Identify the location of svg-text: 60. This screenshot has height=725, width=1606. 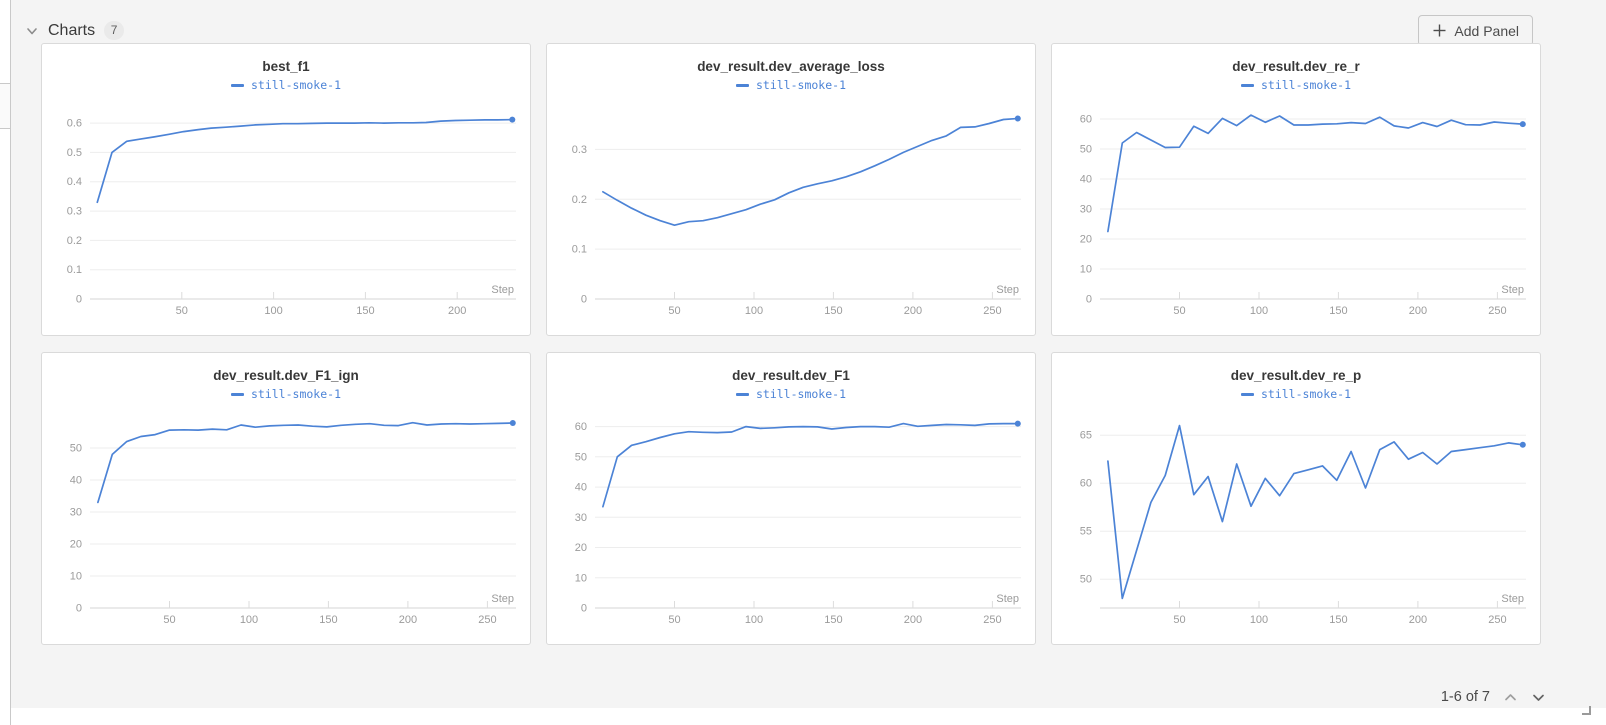
(1086, 120).